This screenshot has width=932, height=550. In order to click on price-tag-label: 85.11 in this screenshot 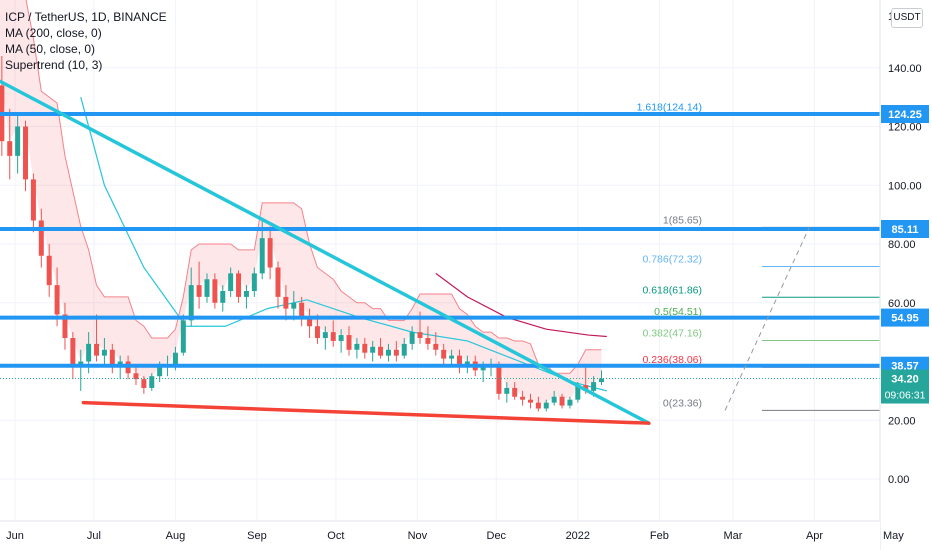, I will do `click(905, 230)`.